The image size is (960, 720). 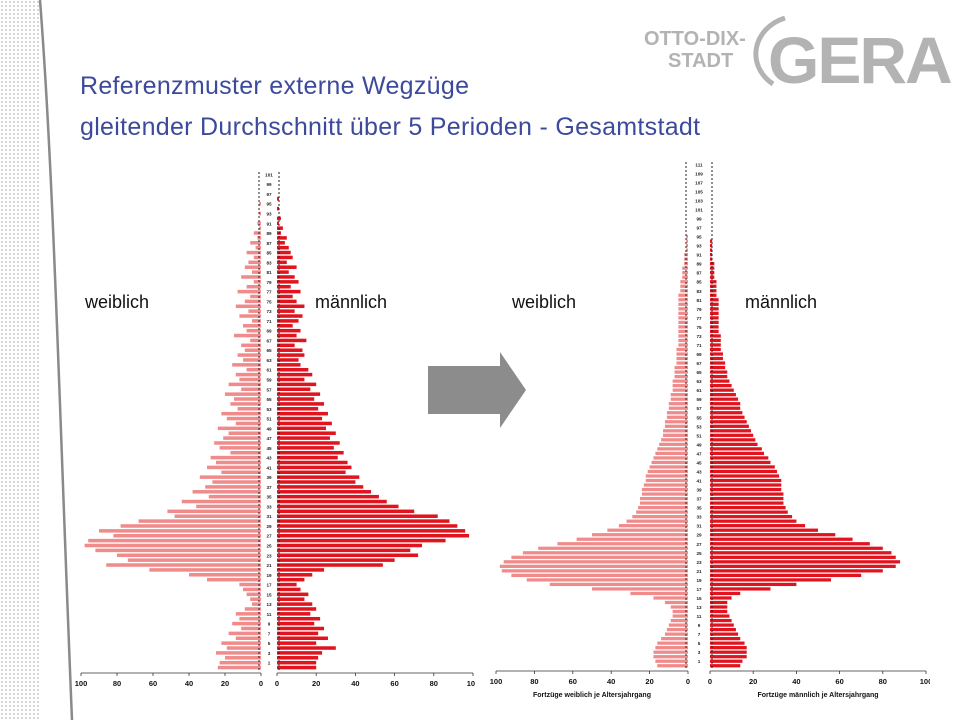 I want to click on age-label: 33, so click(x=699, y=517).